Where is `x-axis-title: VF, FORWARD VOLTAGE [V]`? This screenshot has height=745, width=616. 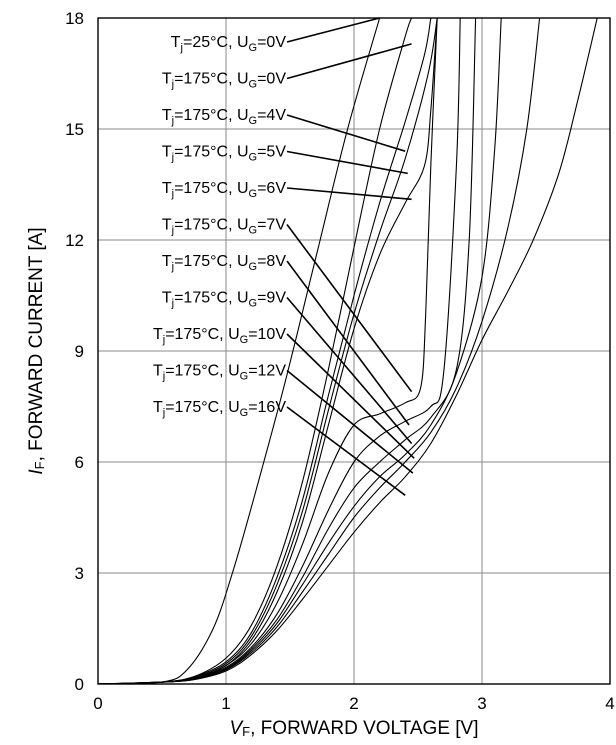 x-axis-title: VF, FORWARD VOLTAGE [V] is located at coordinates (353, 728).